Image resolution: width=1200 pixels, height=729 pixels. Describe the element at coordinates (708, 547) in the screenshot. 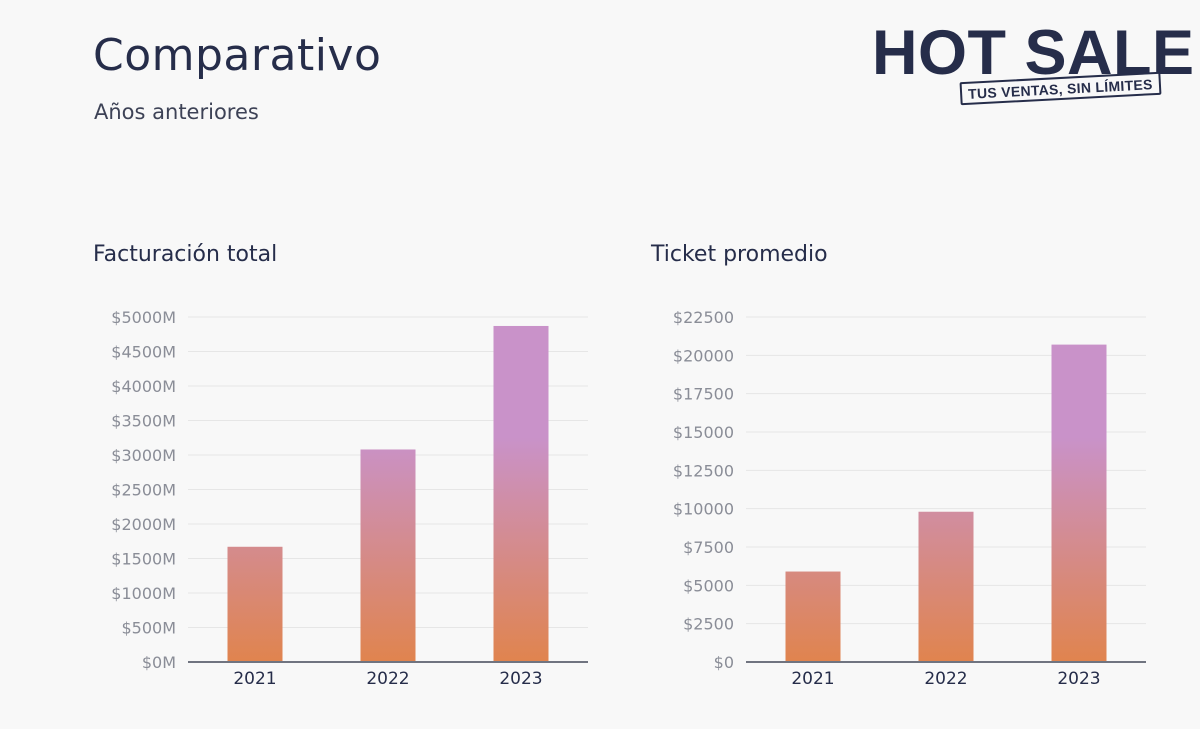

I see `y-tick-label: $7500` at that location.